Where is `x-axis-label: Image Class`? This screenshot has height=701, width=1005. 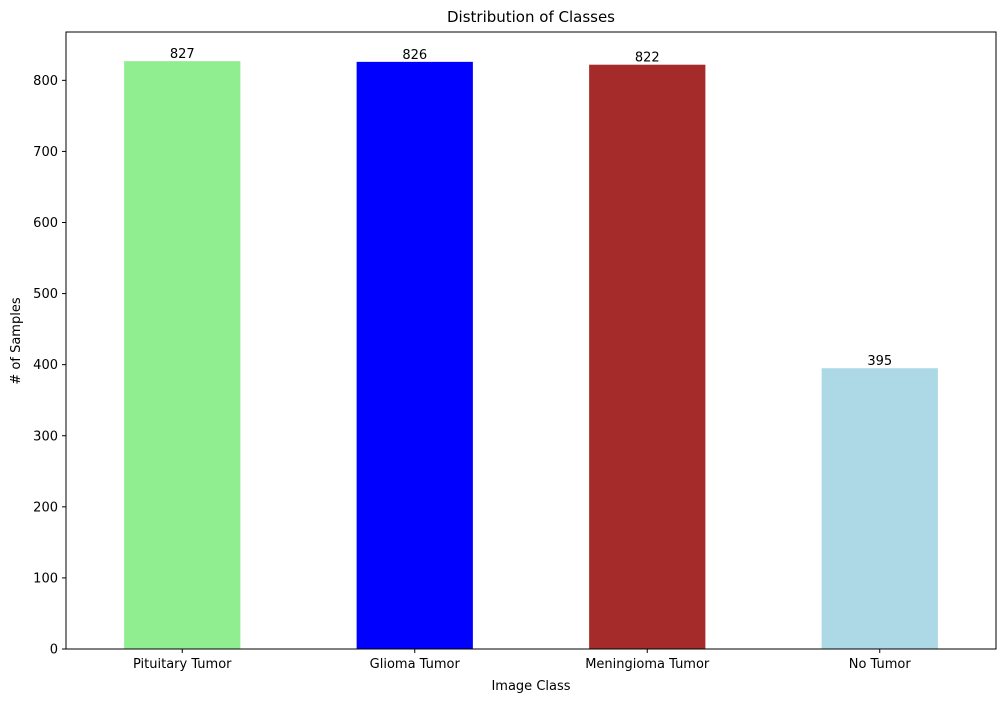
x-axis-label: Image Class is located at coordinates (530, 686).